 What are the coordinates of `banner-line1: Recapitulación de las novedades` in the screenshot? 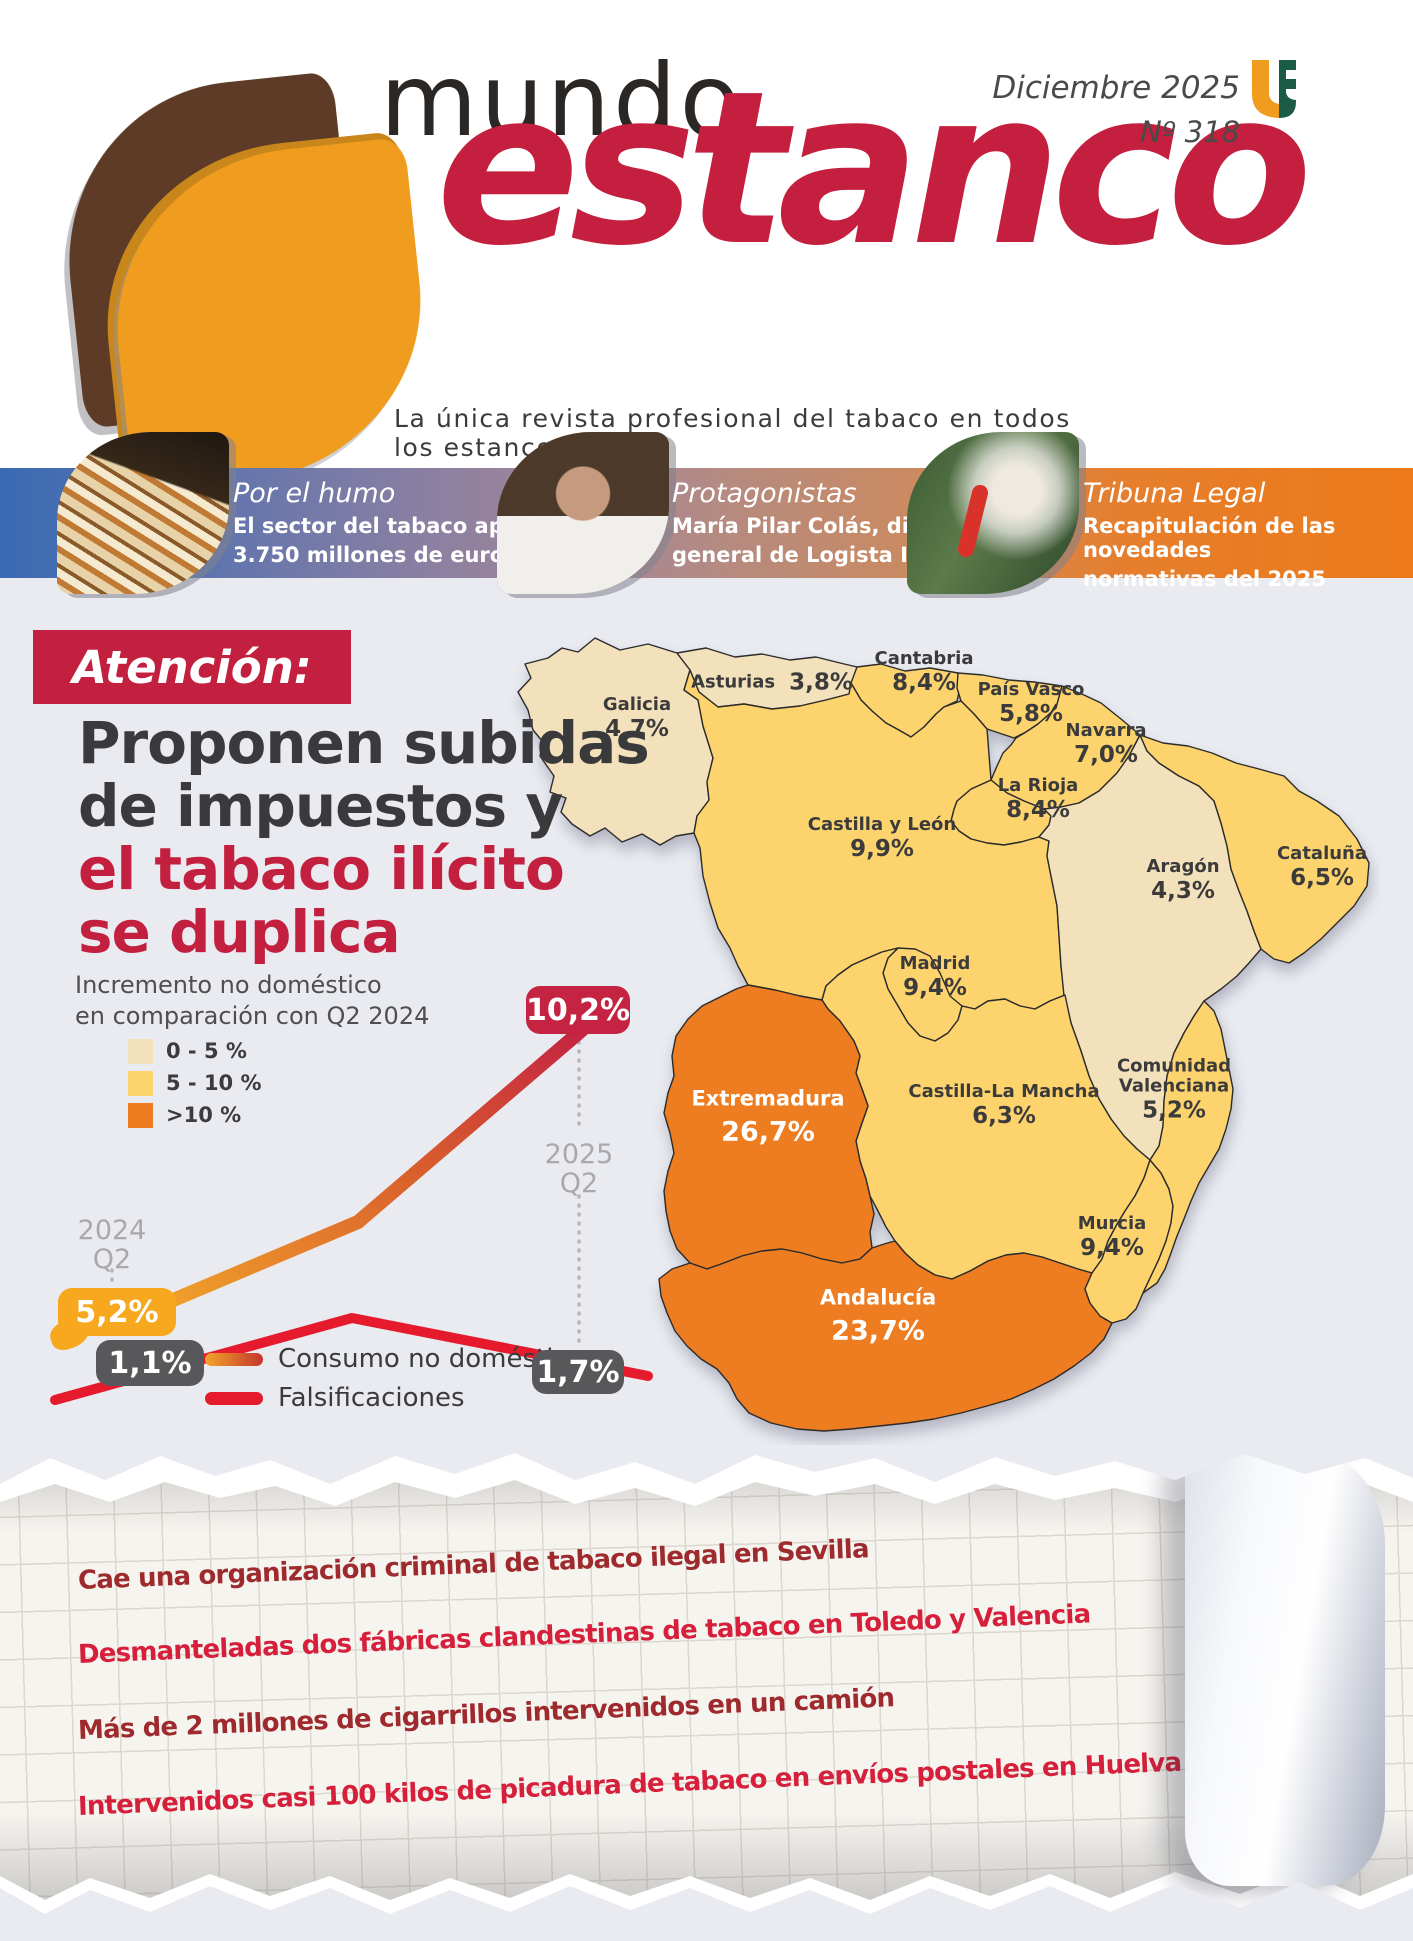 It's located at (1209, 538).